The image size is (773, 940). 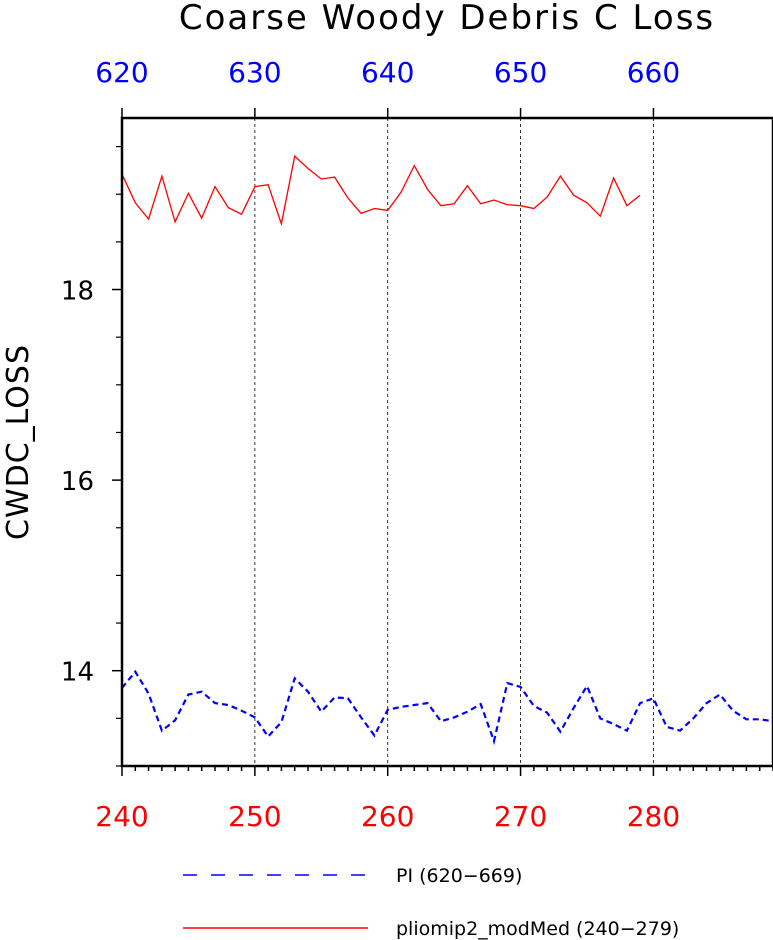 What do you see at coordinates (459, 876) in the screenshot?
I see `legend-label-pi: PI (620−669)` at bounding box center [459, 876].